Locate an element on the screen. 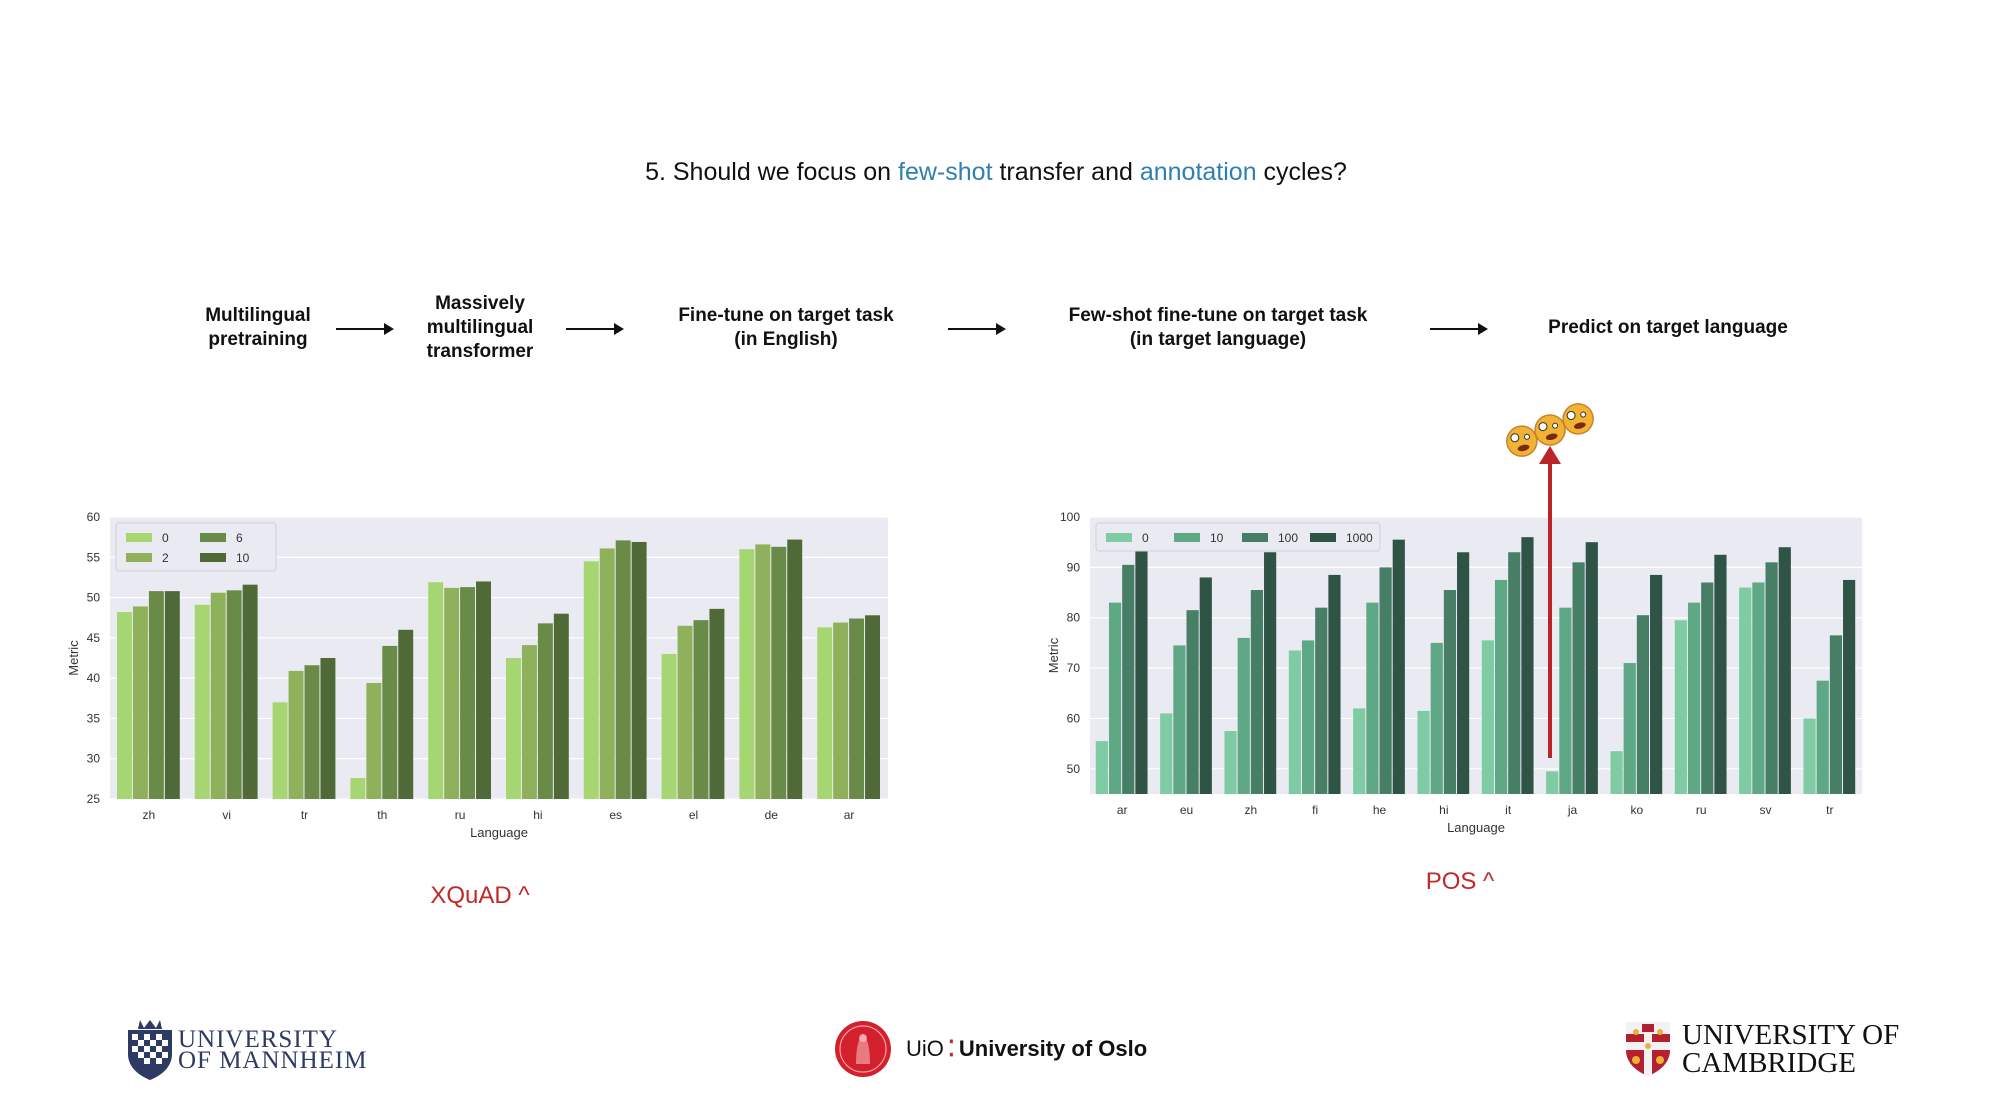  cambridge-wordmark: UNIVERSITY OF CAMBRIDGE is located at coordinates (1791, 1049).